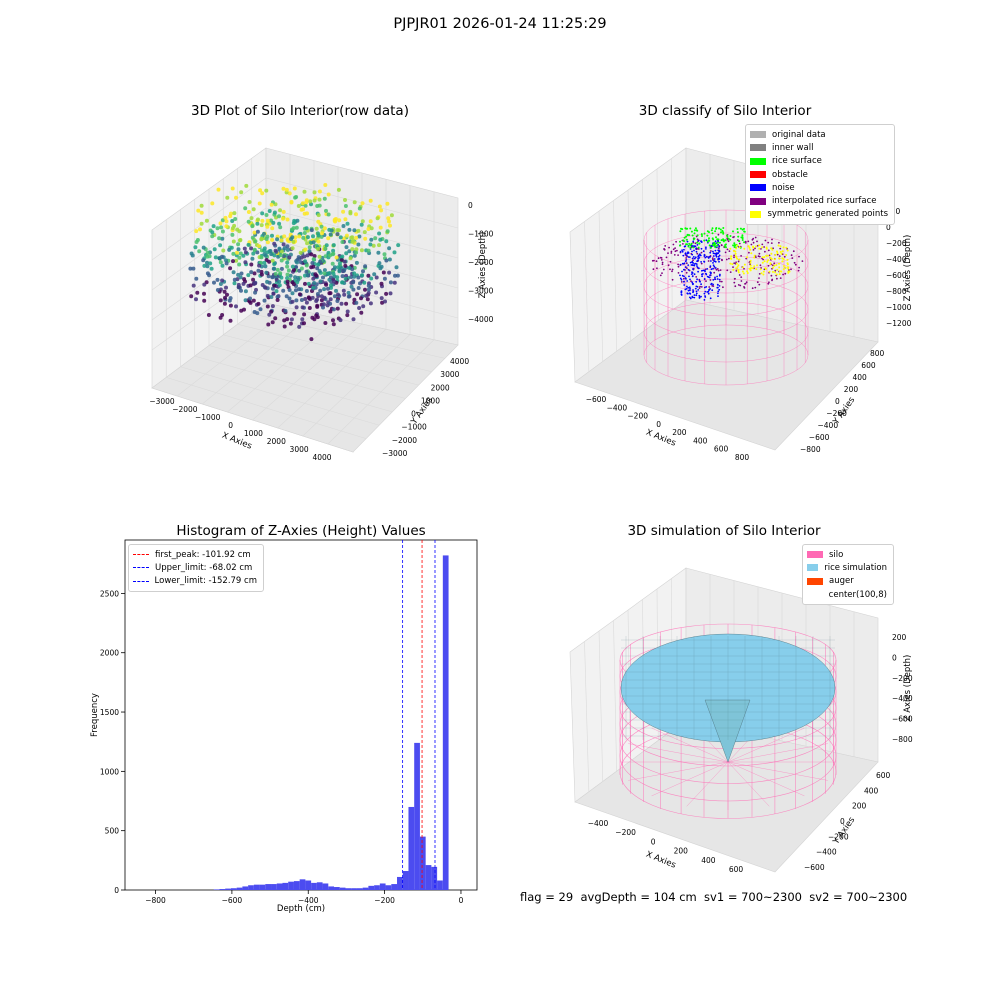 The height and width of the screenshot is (1000, 1000). Describe the element at coordinates (726, 244) in the screenshot. I see `rice-point` at that location.